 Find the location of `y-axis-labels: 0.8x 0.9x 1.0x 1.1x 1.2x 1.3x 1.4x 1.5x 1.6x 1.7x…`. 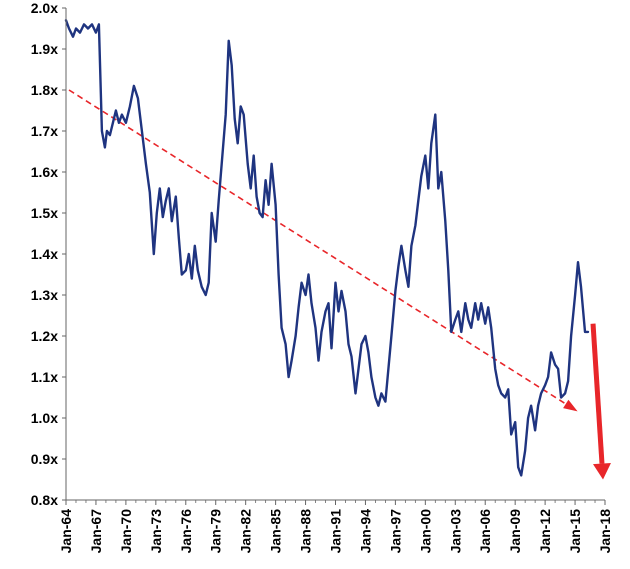

y-axis-labels: 0.8x 0.9x 1.0x 1.1x 1.2x 1.3x 1.4x 1.5x 1.6x 1.7x… is located at coordinates (44, 254).